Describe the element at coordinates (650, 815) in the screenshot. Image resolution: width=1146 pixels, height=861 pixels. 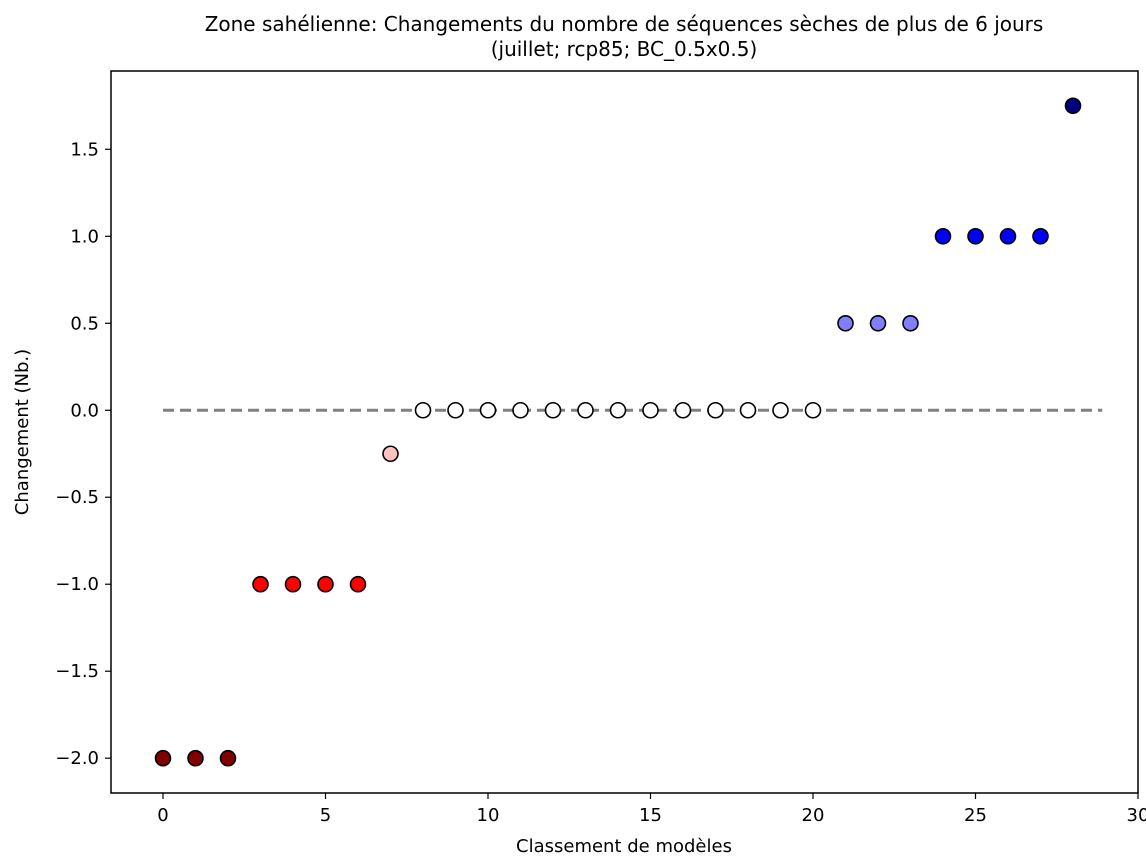
I see `x-tick-label: 15` at that location.